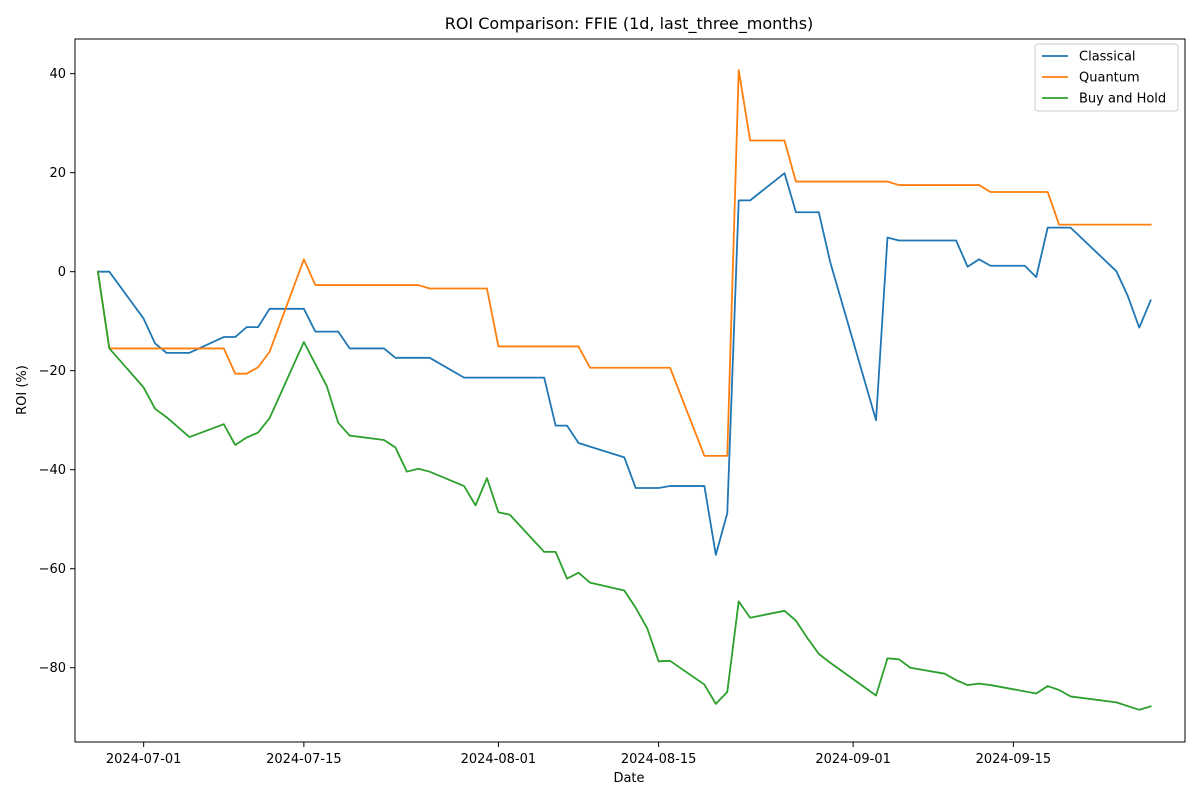 The width and height of the screenshot is (1200, 804). What do you see at coordinates (1109, 78) in the screenshot?
I see `legend-label-quantum: Quantum` at bounding box center [1109, 78].